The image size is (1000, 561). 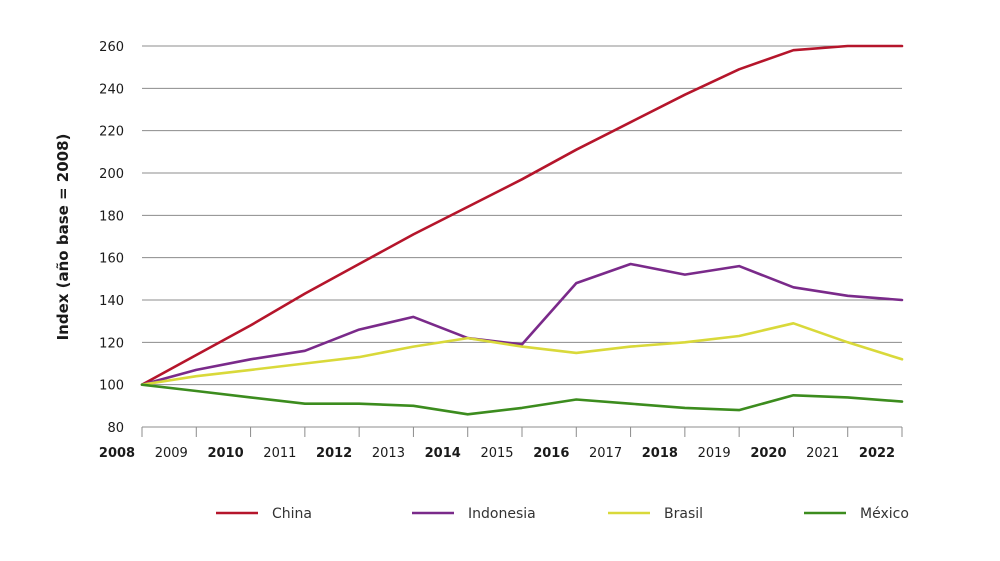 I want to click on y-tick-label-120: 120, so click(x=111, y=343).